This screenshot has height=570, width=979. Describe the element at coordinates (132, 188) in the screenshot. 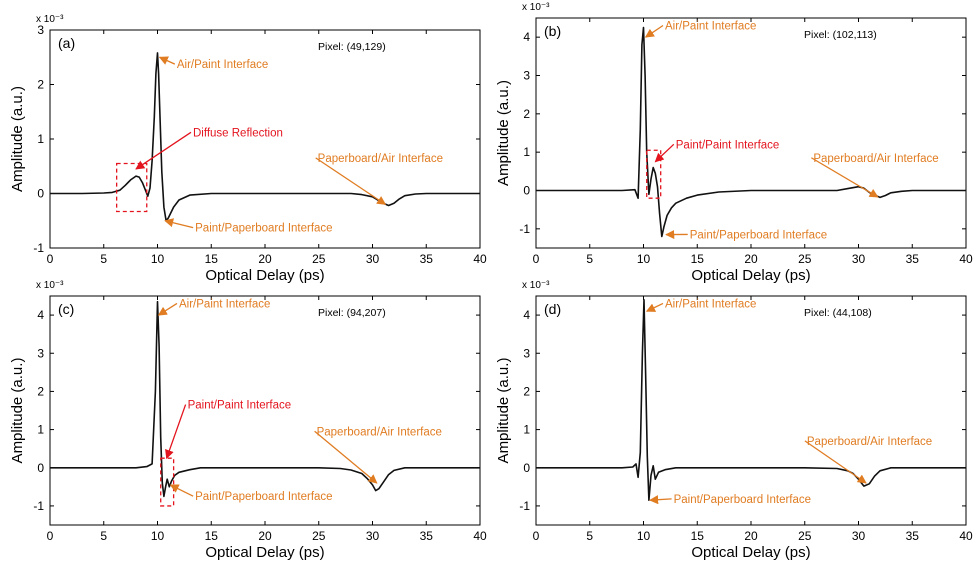

I see `highlight-box` at that location.